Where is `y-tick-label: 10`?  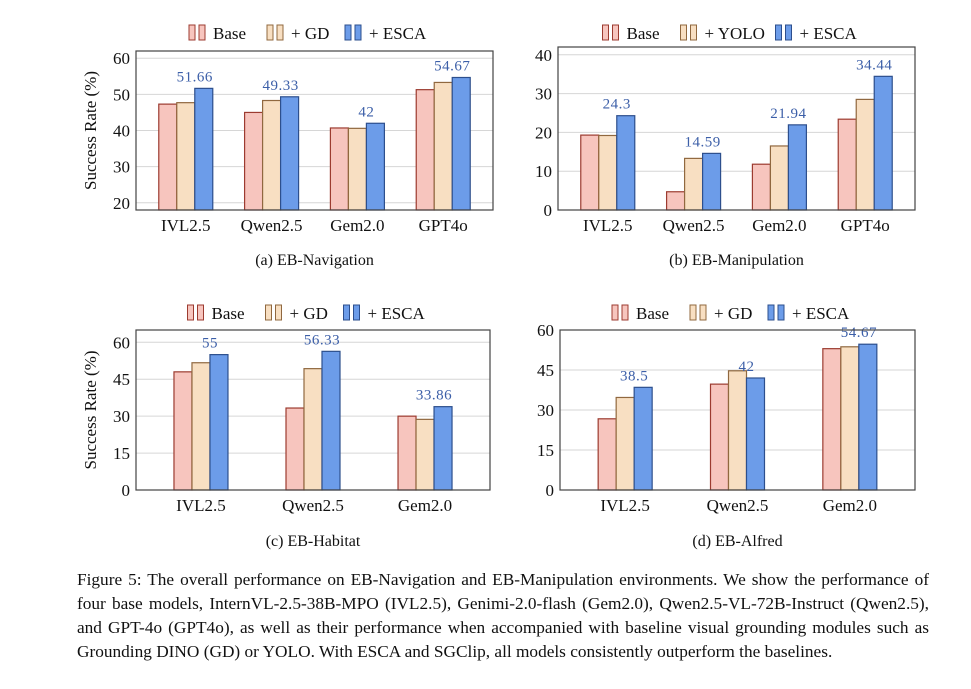
y-tick-label: 10 is located at coordinates (543, 171).